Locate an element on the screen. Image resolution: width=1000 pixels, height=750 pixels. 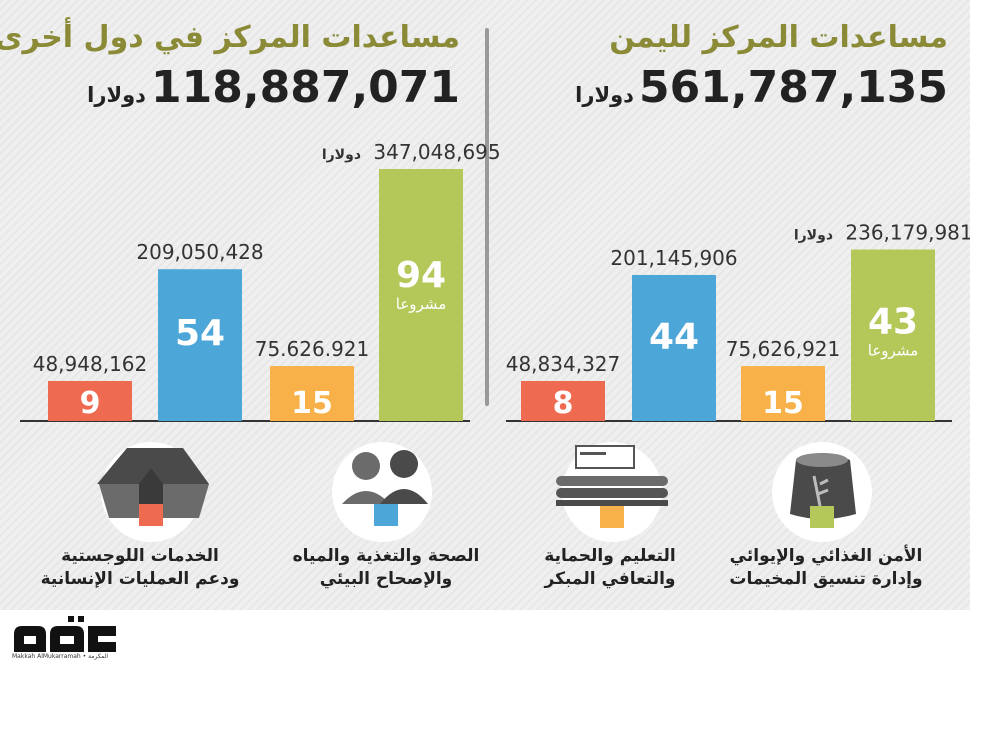
other-bar-projects-word: مشروعا is located at coordinates (421, 304).